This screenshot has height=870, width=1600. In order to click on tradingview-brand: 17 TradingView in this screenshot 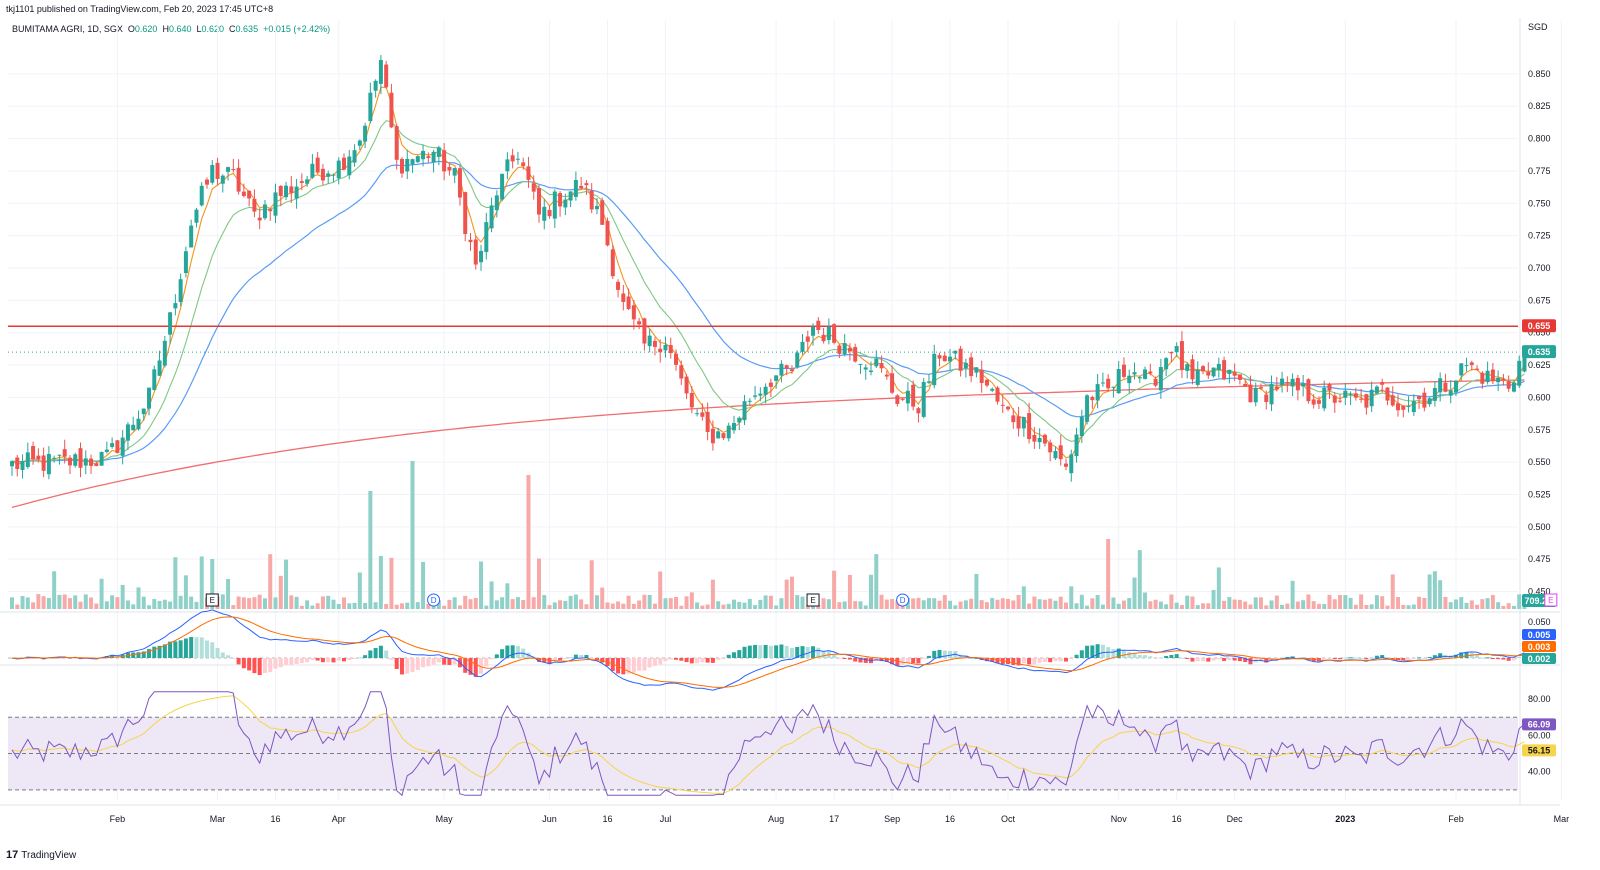, I will do `click(41, 855)`.